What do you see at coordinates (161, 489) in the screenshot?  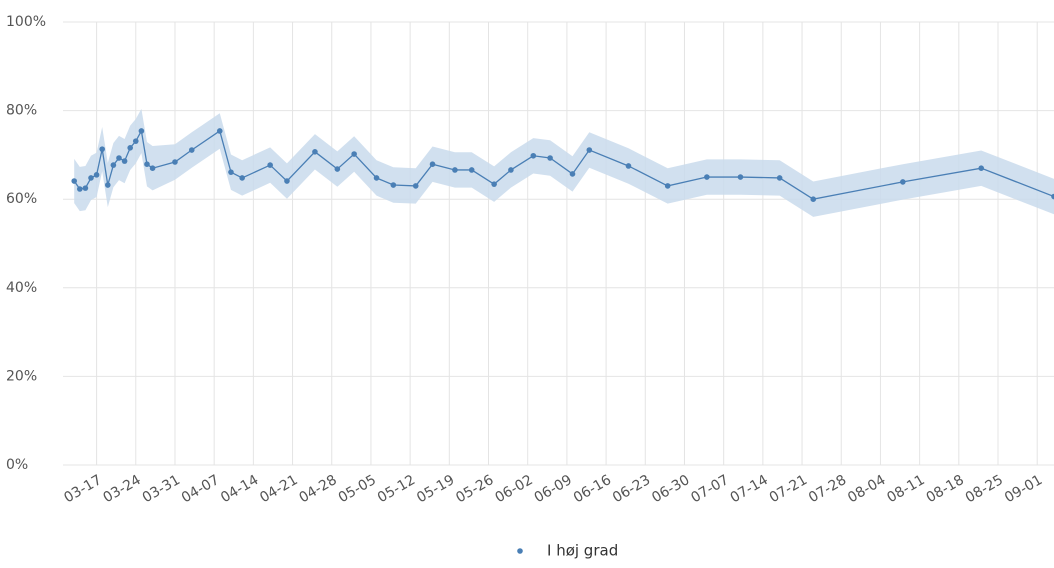 I see `x-tick-label: 03-31` at bounding box center [161, 489].